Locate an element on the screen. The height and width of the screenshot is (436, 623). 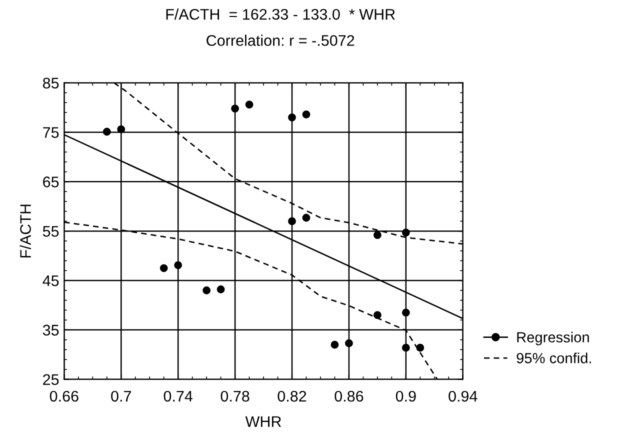
legend-label: 95% confid. is located at coordinates (553, 358).